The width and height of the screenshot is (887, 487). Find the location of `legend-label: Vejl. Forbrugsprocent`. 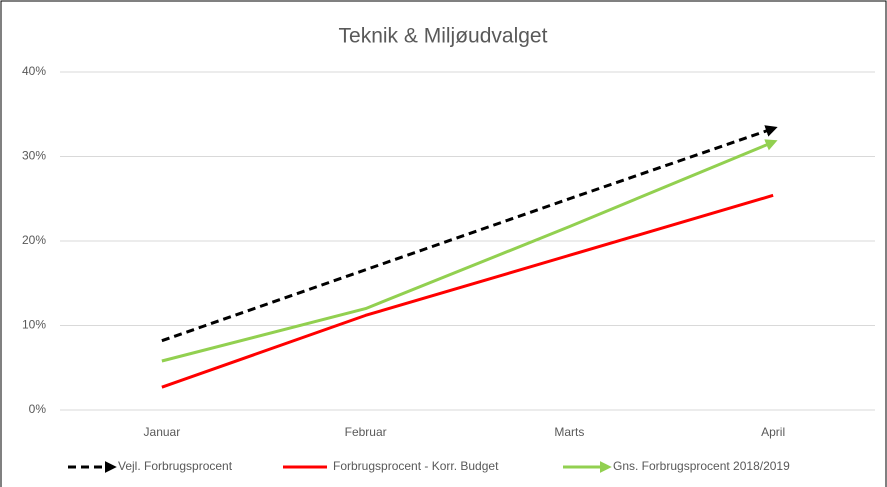

legend-label: Vejl. Forbrugsprocent is located at coordinates (175, 466).